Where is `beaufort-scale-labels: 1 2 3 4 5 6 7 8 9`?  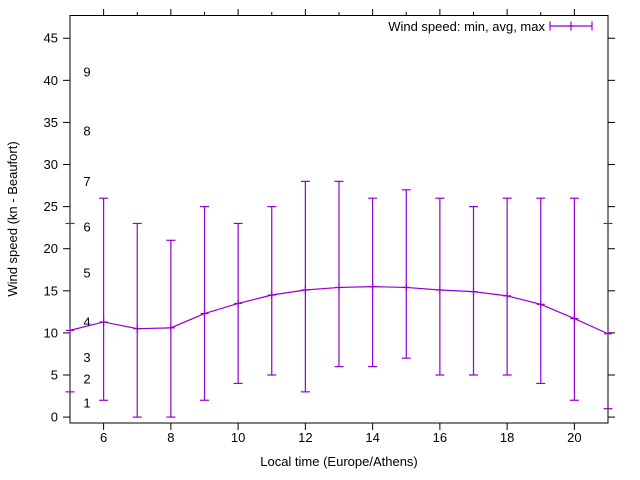 beaufort-scale-labels: 1 2 3 4 5 6 7 8 9 is located at coordinates (86, 237).